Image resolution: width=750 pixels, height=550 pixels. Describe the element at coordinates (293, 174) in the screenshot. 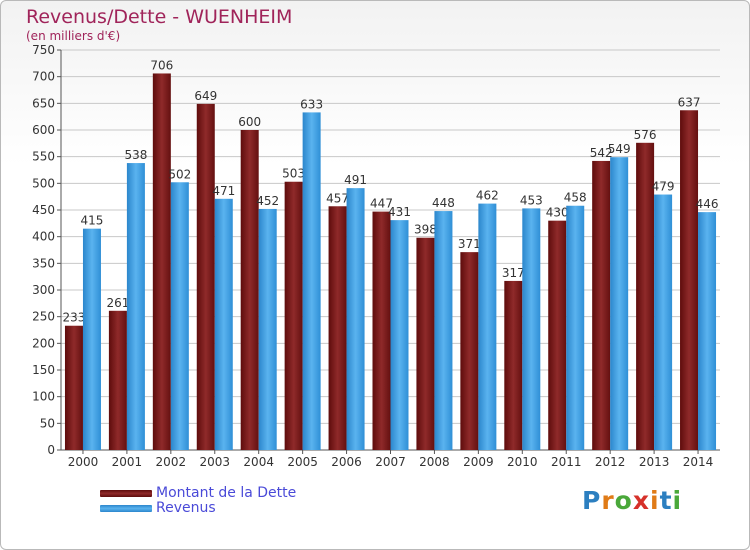

I see `data-label-dette: 503` at that location.